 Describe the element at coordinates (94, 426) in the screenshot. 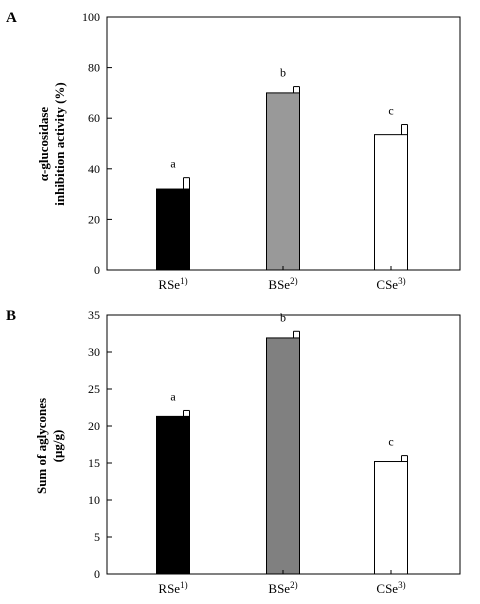

I see `panel-b-y-tick-label: 20` at that location.